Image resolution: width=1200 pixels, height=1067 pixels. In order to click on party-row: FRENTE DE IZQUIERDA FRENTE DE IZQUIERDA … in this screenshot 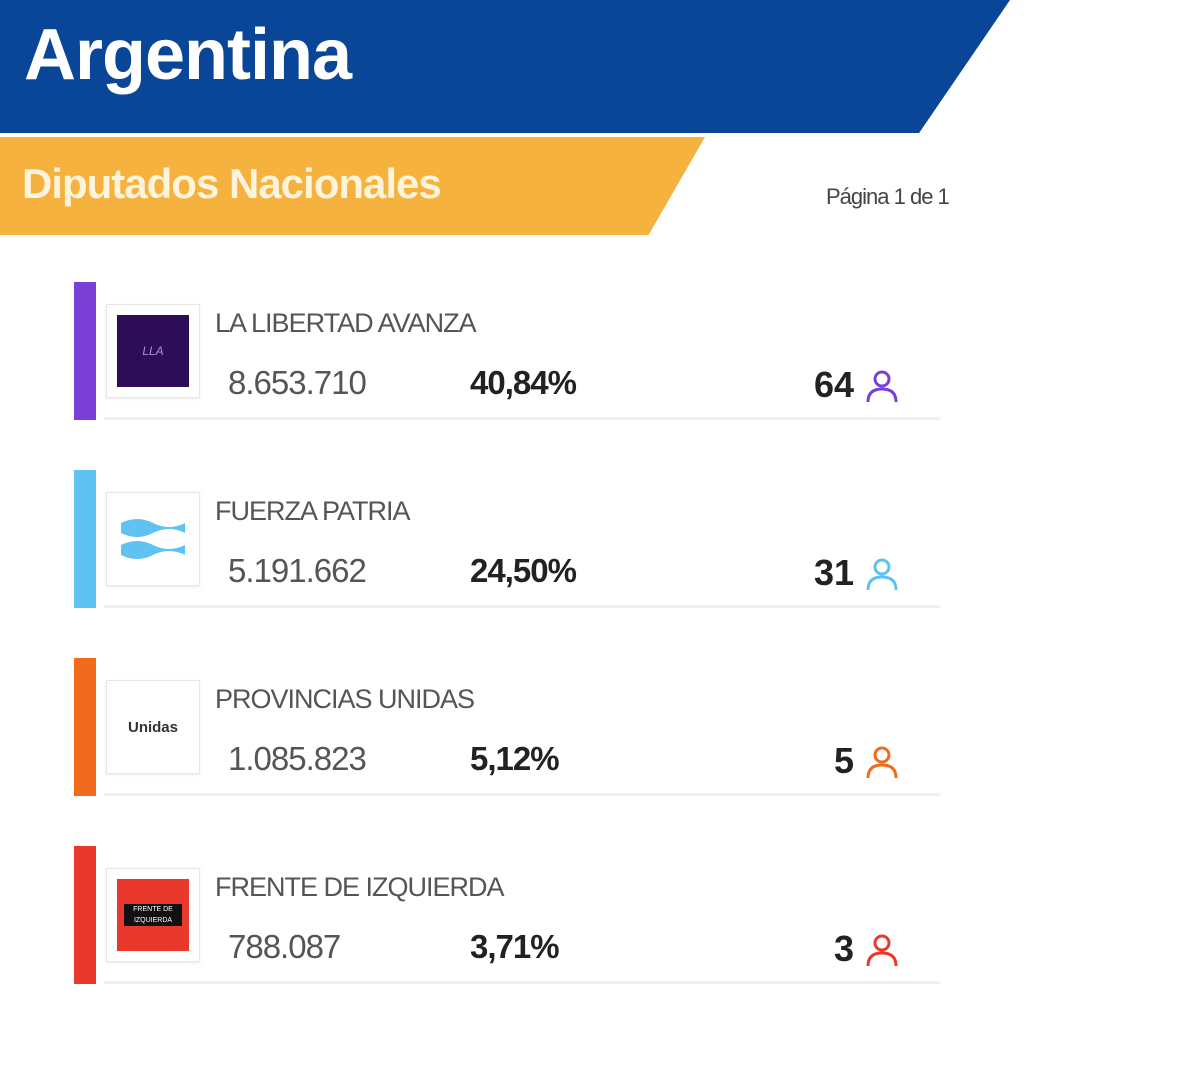, I will do `click(507, 915)`.